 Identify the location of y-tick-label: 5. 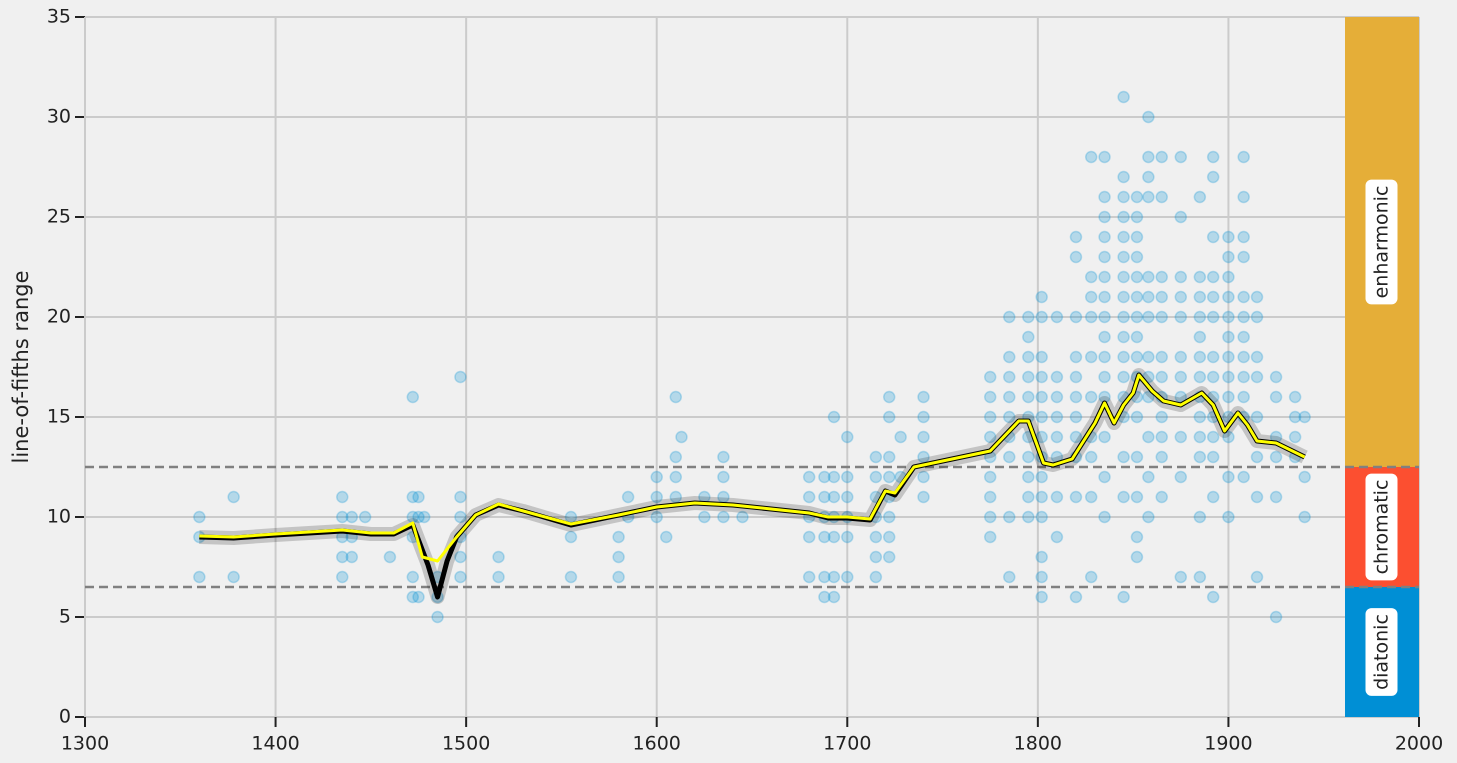
(65, 617).